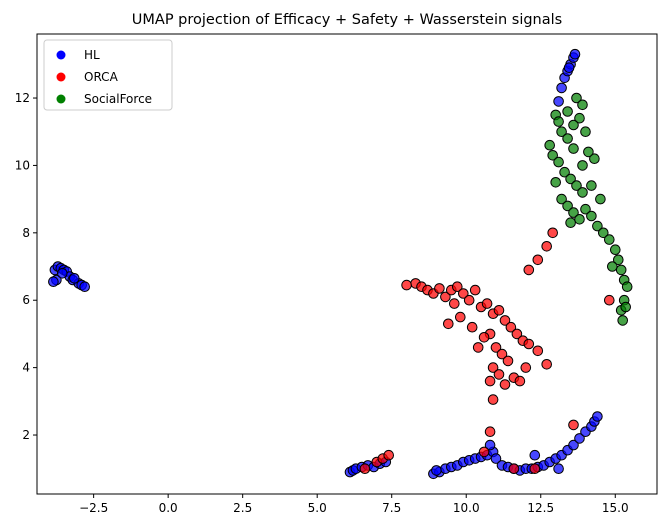 Image resolution: width=667 pixels, height=528 pixels. I want to click on legend-marker-socialforce, so click(61, 99).